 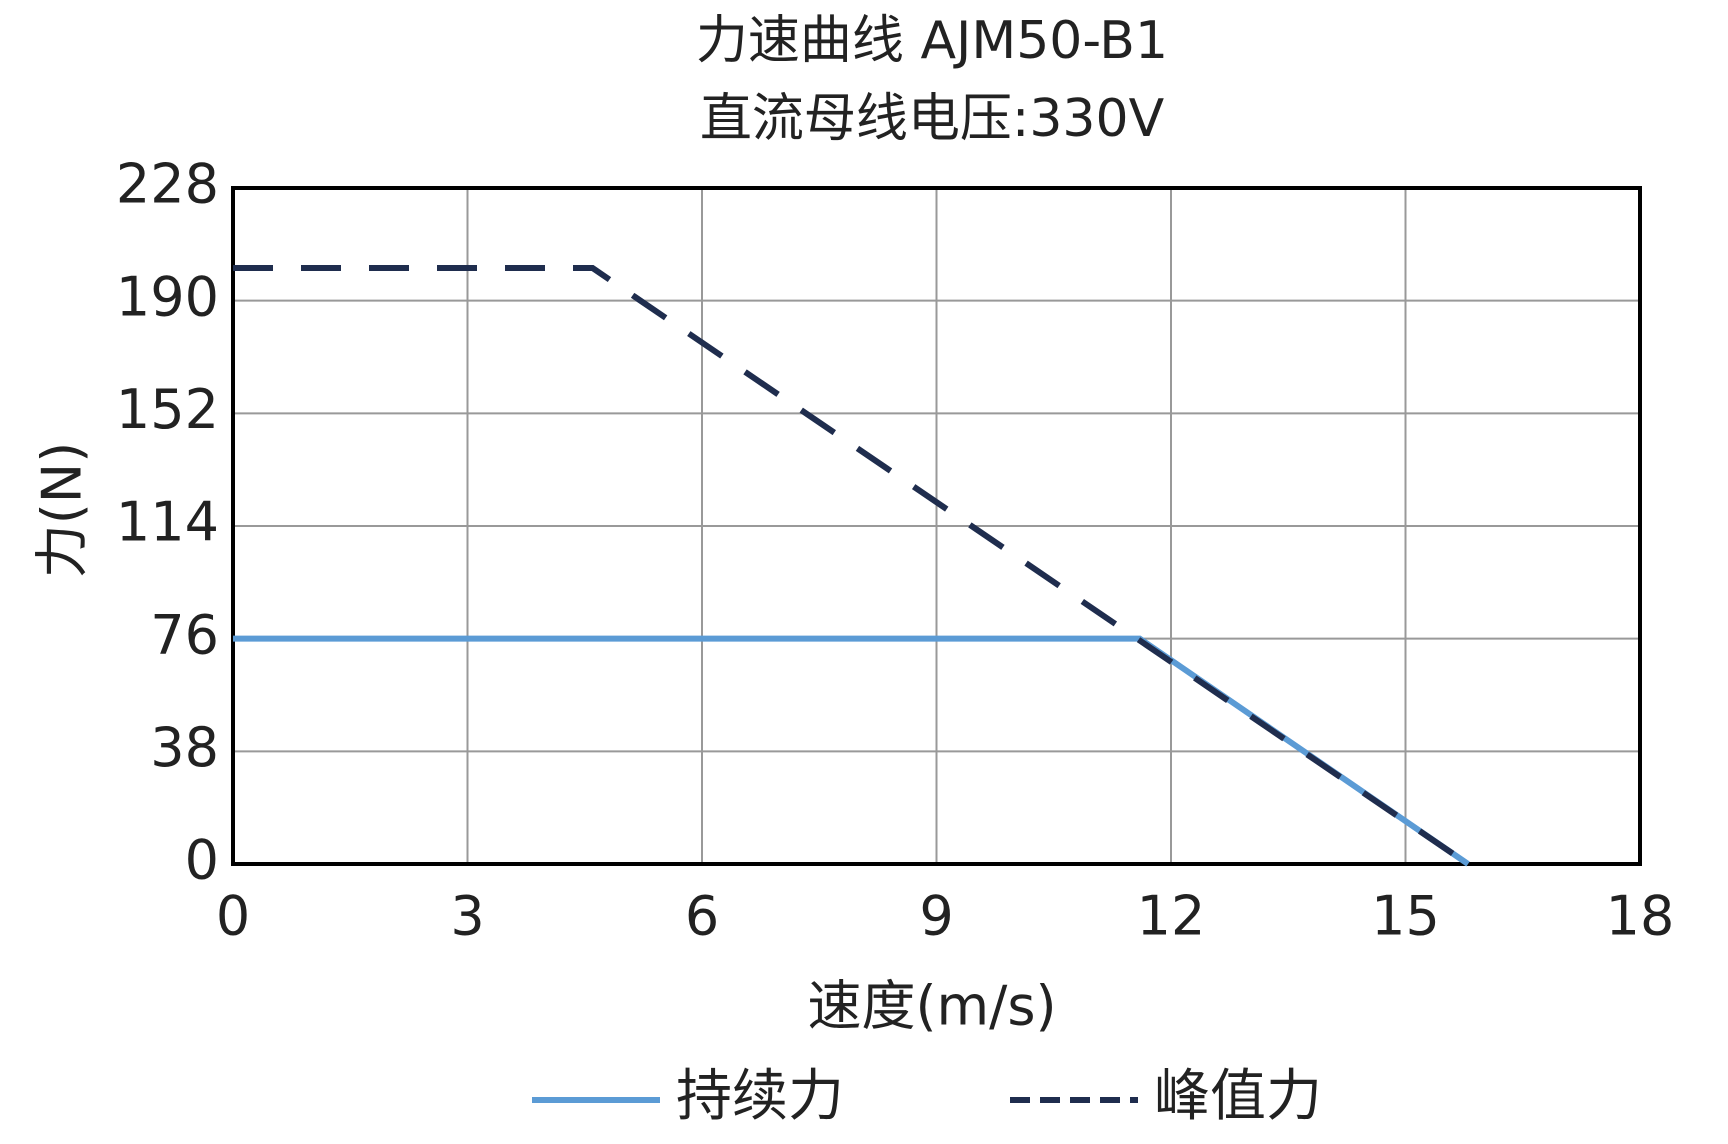 What do you see at coordinates (167, 522) in the screenshot?
I see `y-tick-label: 114` at bounding box center [167, 522].